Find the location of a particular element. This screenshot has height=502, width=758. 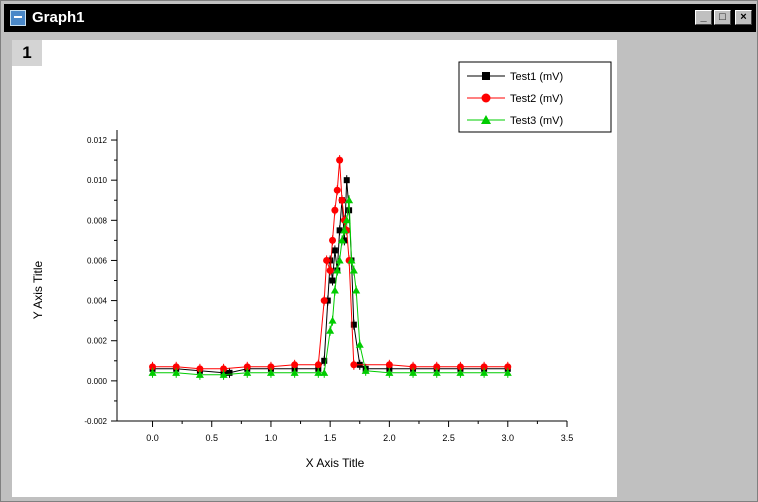

window-title: Graph1 is located at coordinates (58, 17).